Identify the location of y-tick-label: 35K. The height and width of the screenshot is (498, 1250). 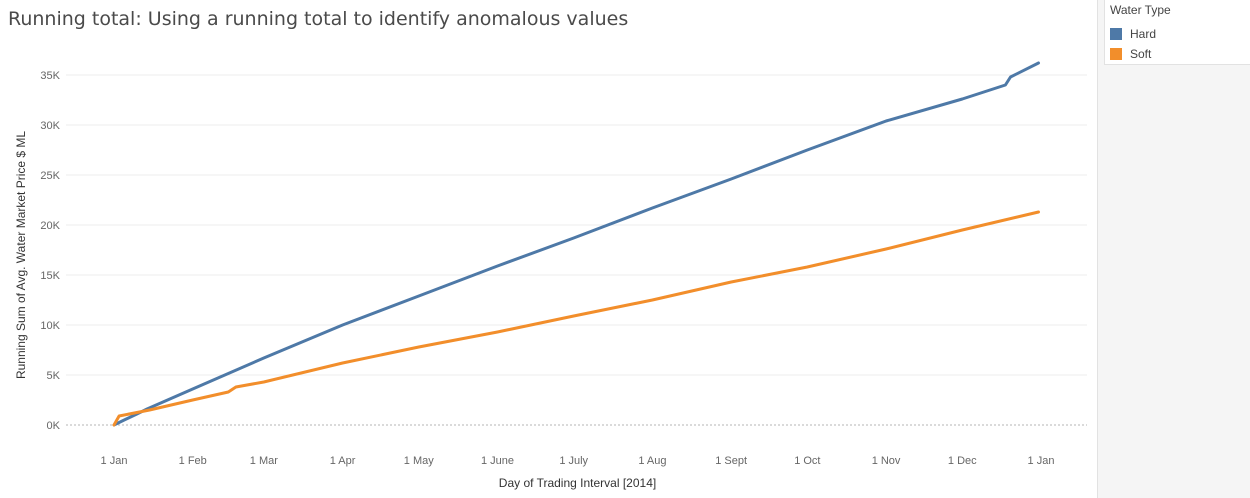
(50, 76).